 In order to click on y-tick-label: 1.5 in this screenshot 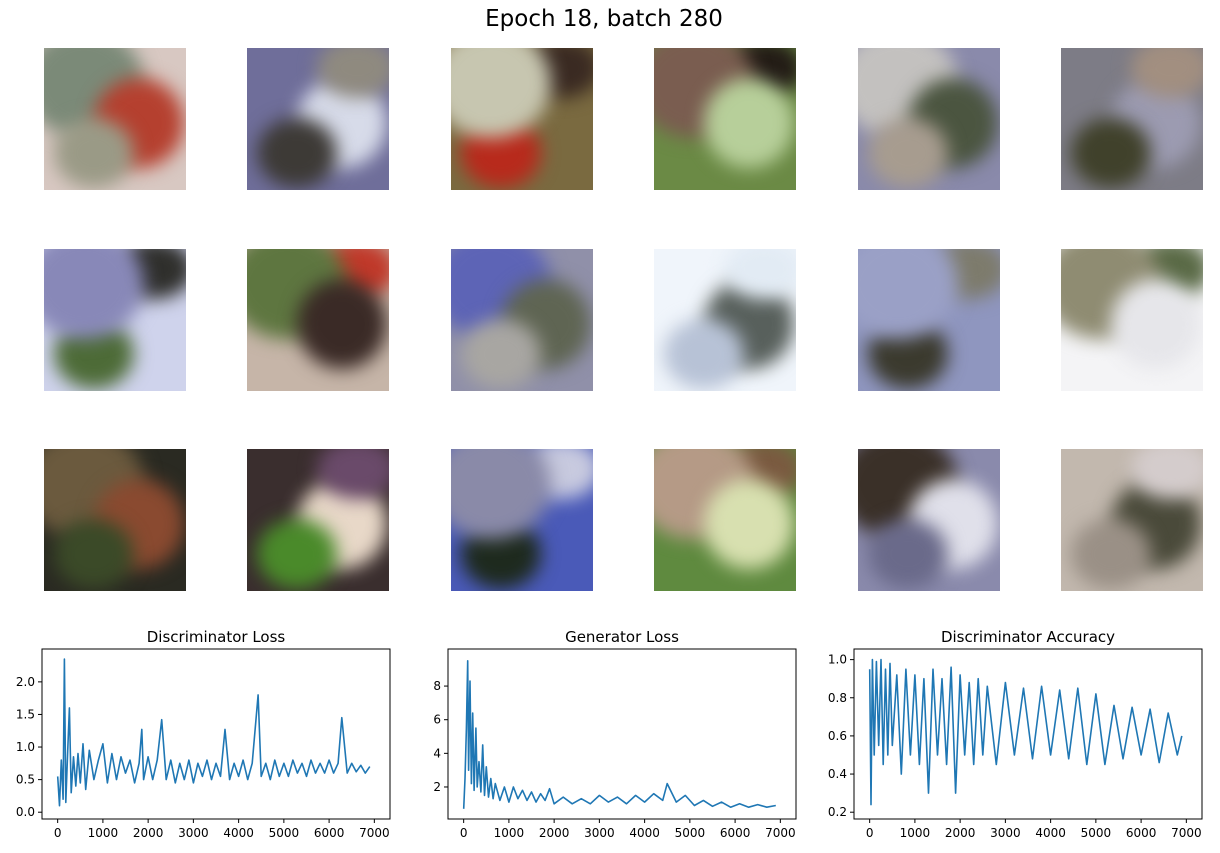, I will do `click(25, 714)`.